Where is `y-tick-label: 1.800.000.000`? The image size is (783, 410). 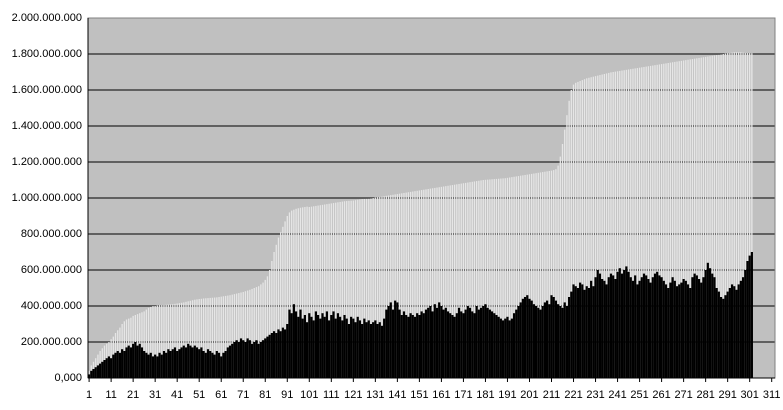 y-tick-label: 1.800.000.000 is located at coordinates (47, 54).